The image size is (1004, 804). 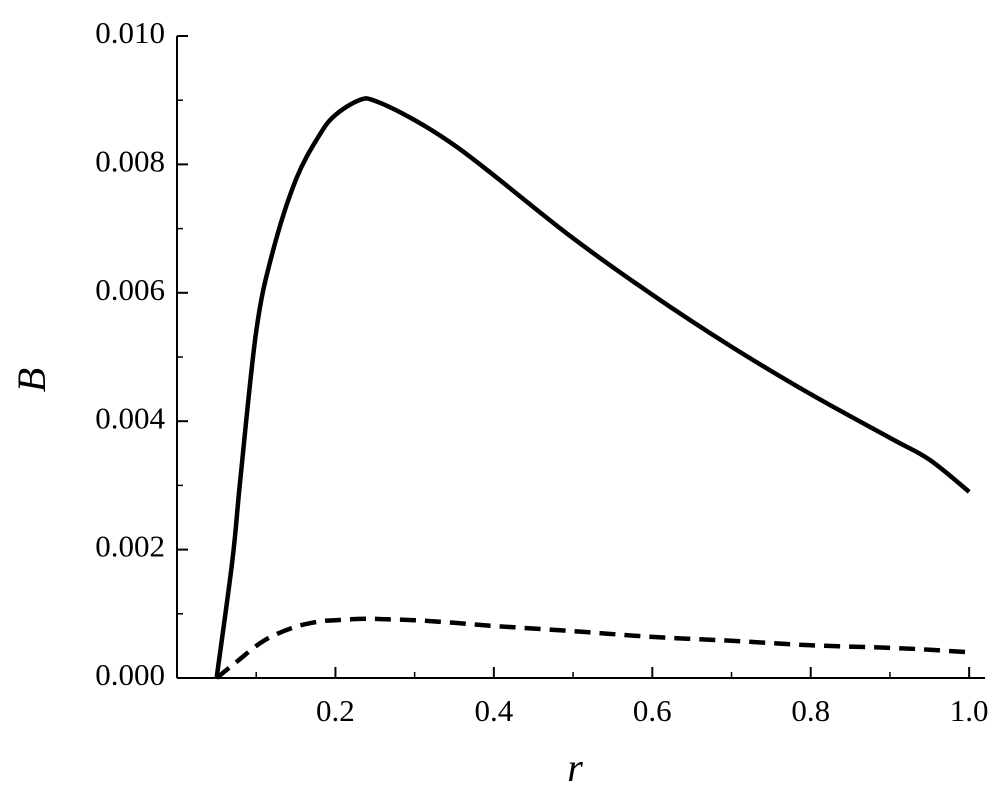 What do you see at coordinates (130, 417) in the screenshot?
I see `y-tick-label: 0.004` at bounding box center [130, 417].